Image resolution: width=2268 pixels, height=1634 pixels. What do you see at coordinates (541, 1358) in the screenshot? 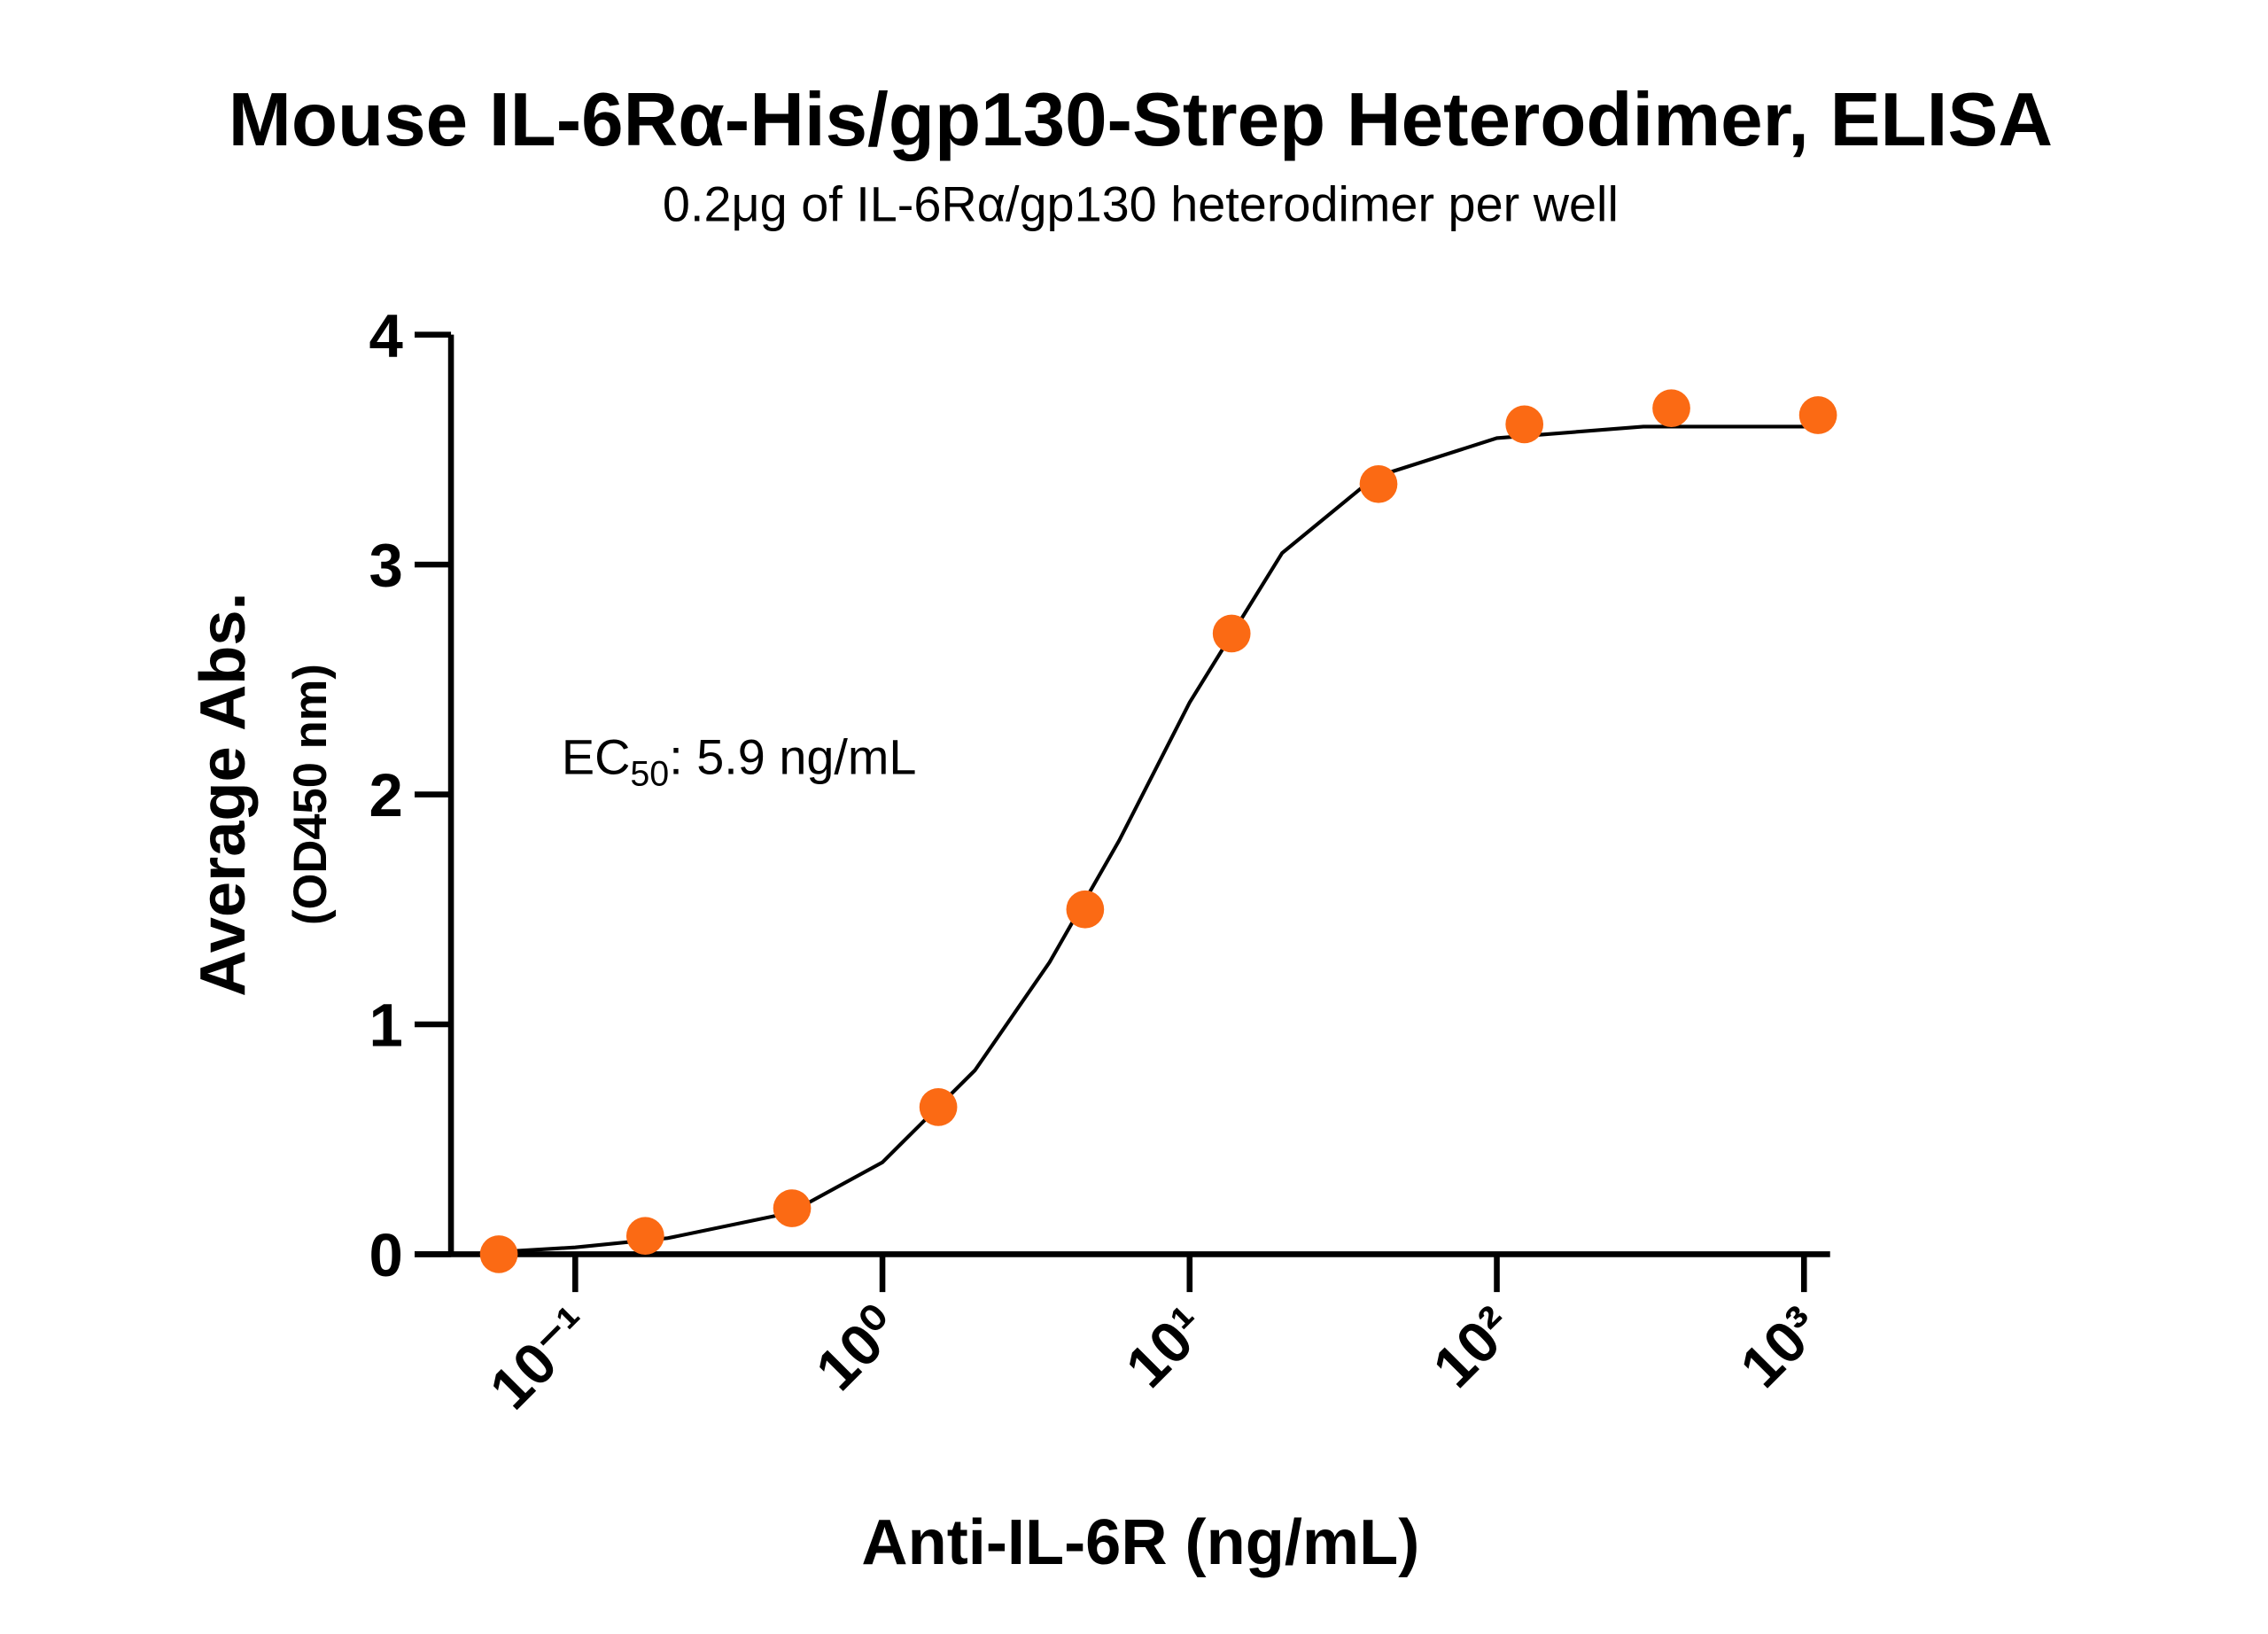
I see `x-tick-label: 10⁻¹` at bounding box center [541, 1358].